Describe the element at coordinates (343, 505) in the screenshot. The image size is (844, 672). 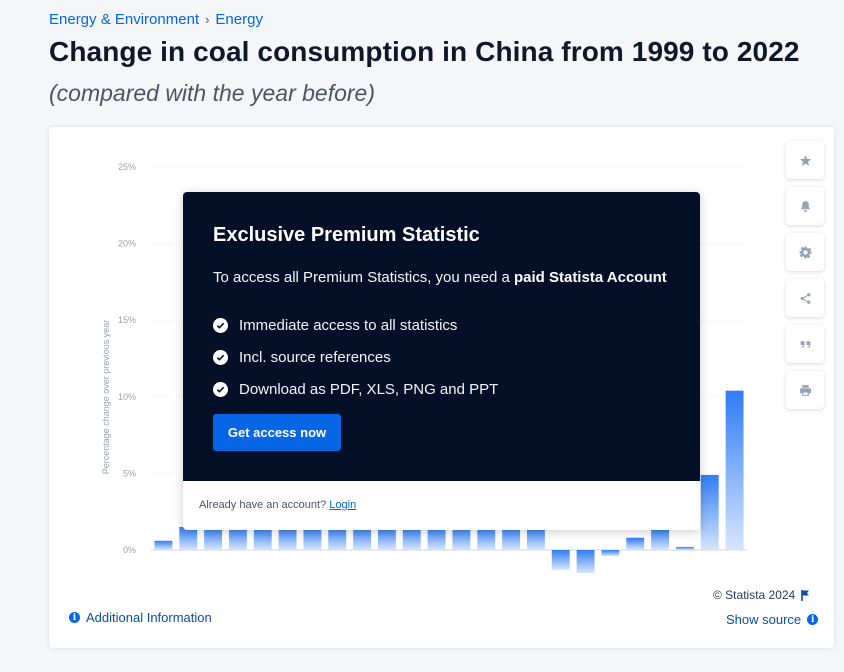
I see `login-link: Login` at that location.